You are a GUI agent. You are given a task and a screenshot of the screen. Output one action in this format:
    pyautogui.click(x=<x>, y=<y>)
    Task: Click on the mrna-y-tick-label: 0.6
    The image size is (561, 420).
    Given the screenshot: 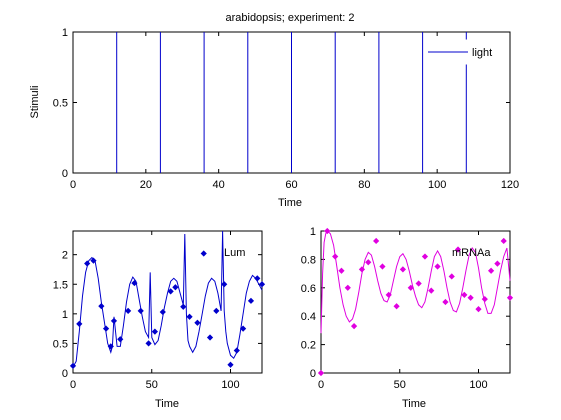 What is the action you would take?
    pyautogui.click(x=308, y=289)
    